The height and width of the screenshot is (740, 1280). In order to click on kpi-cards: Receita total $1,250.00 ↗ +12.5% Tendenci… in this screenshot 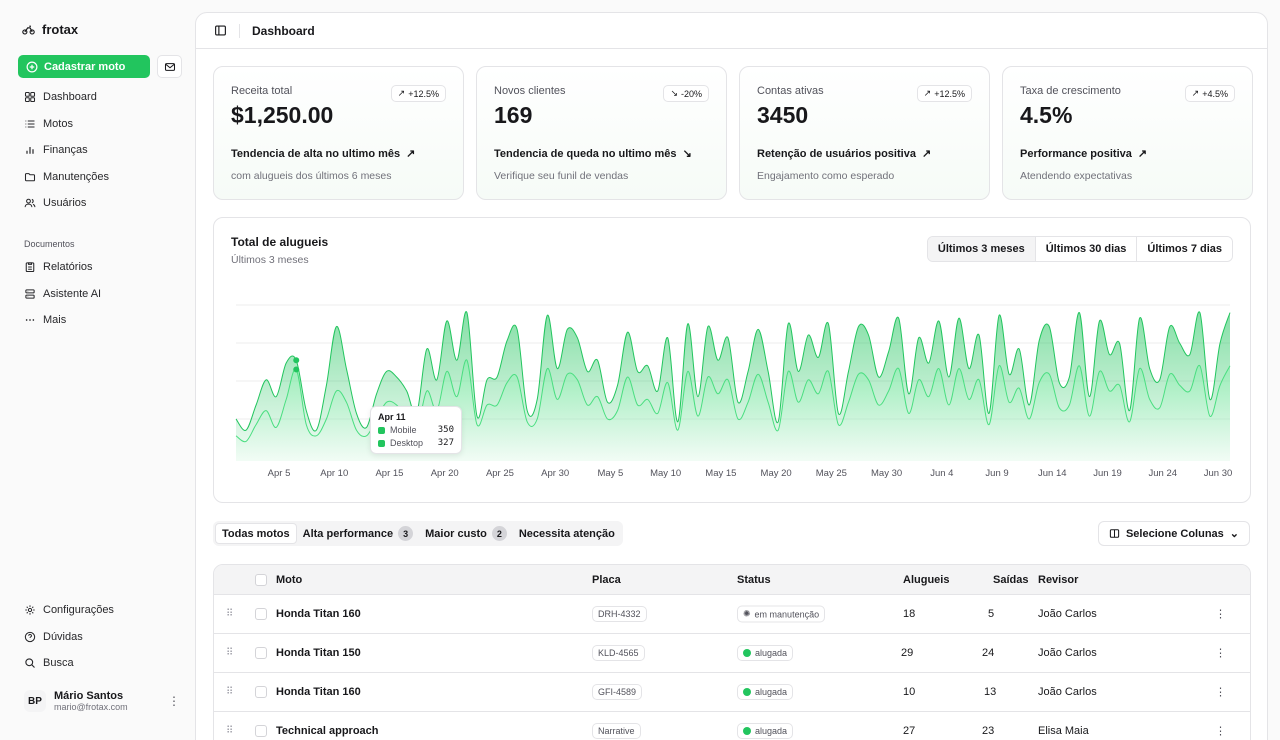, I will do `click(733, 133)`.